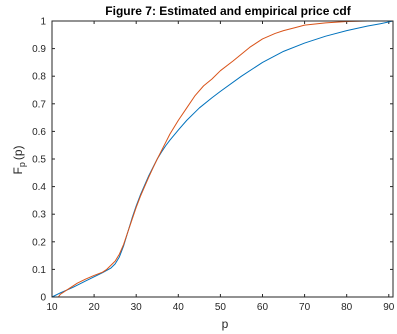 The height and width of the screenshot is (334, 397). Describe the element at coordinates (389, 307) in the screenshot. I see `x-tick-label-8: 90` at that location.